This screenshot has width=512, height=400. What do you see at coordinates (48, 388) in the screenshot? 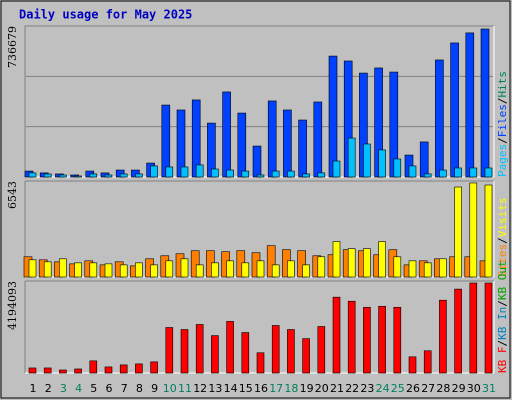
I see `x-tick-label: 2` at bounding box center [48, 388].